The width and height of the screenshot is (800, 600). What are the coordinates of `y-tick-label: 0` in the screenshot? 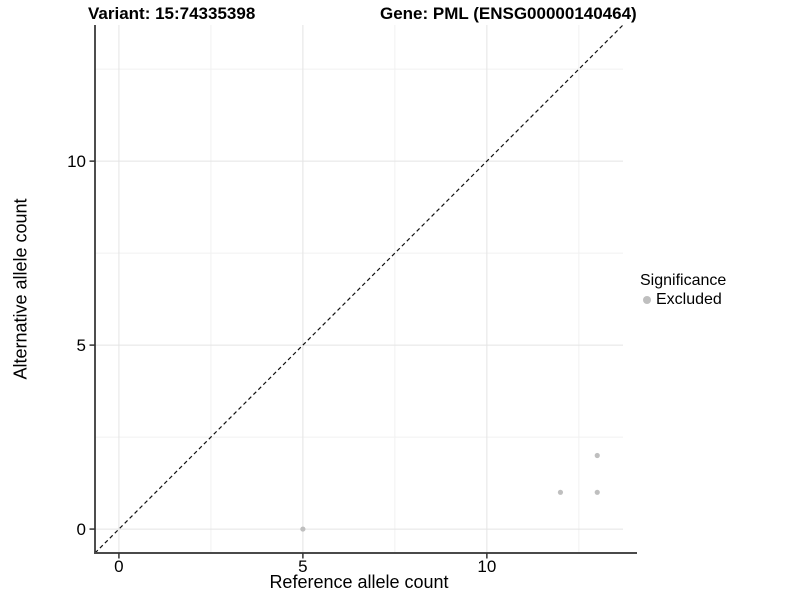 It's located at (81, 529).